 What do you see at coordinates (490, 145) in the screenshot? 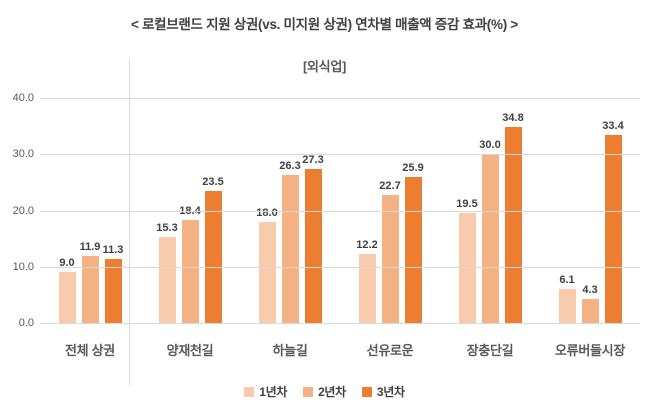
I see `bar-value-label: 30.0` at bounding box center [490, 145].